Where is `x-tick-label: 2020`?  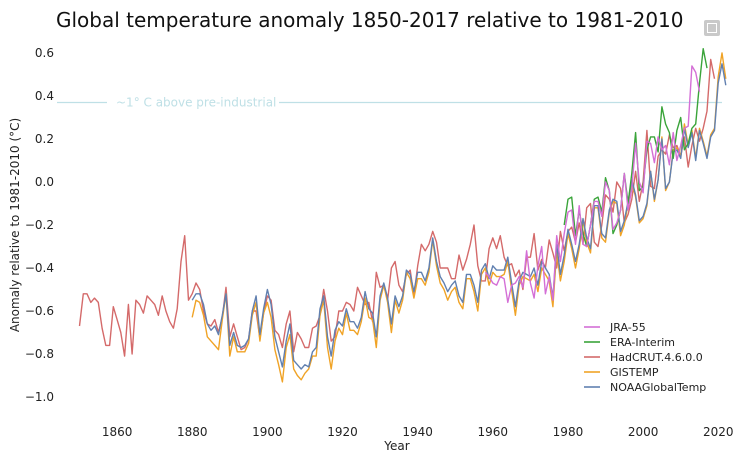
x-tick-label: 2020 is located at coordinates (718, 432).